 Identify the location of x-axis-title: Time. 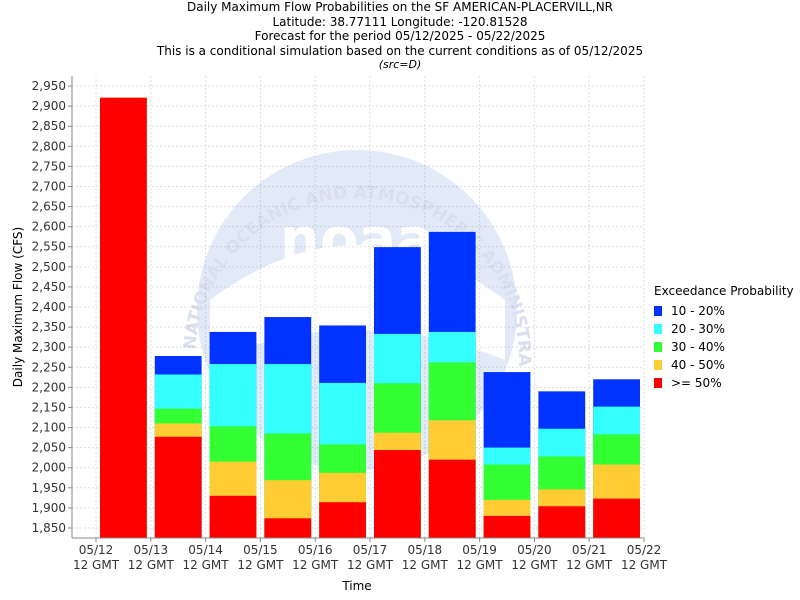
(356, 586).